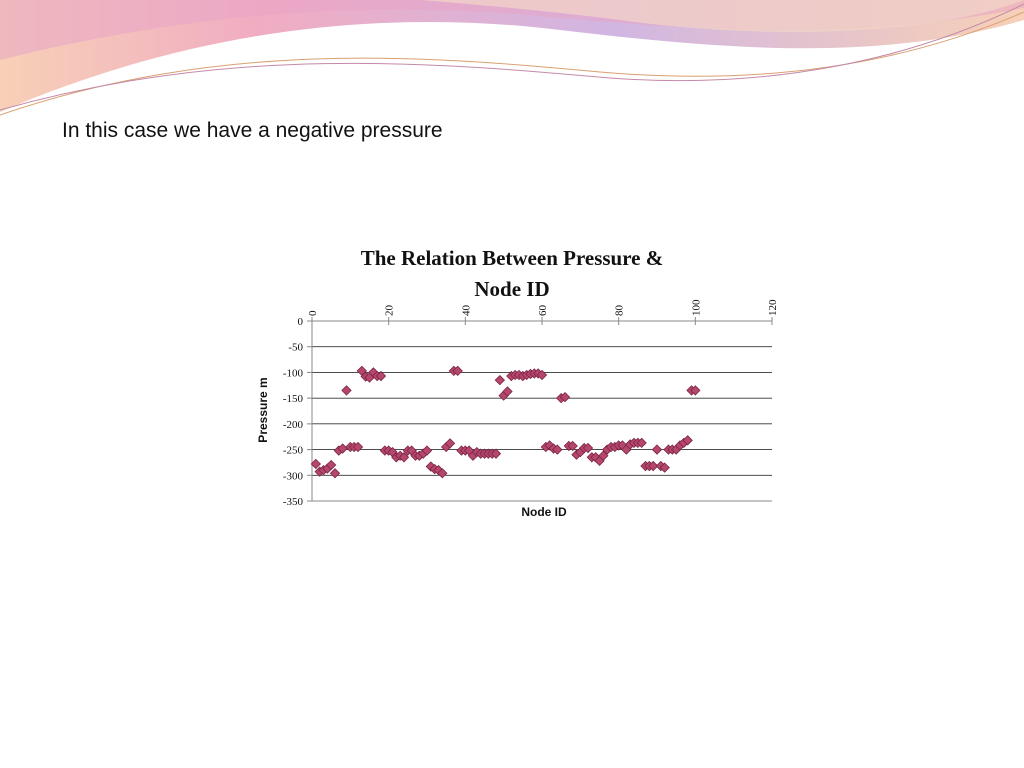 The width and height of the screenshot is (1024, 768). I want to click on x-axis-label: Node ID, so click(544, 512).